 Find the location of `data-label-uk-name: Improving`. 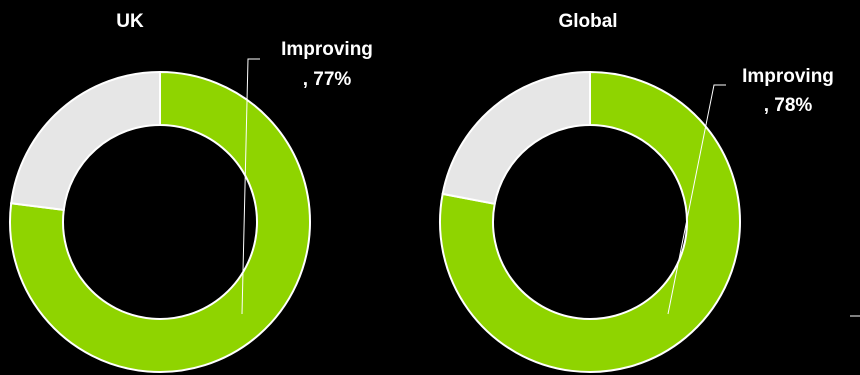

data-label-uk-name: Improving is located at coordinates (327, 49).